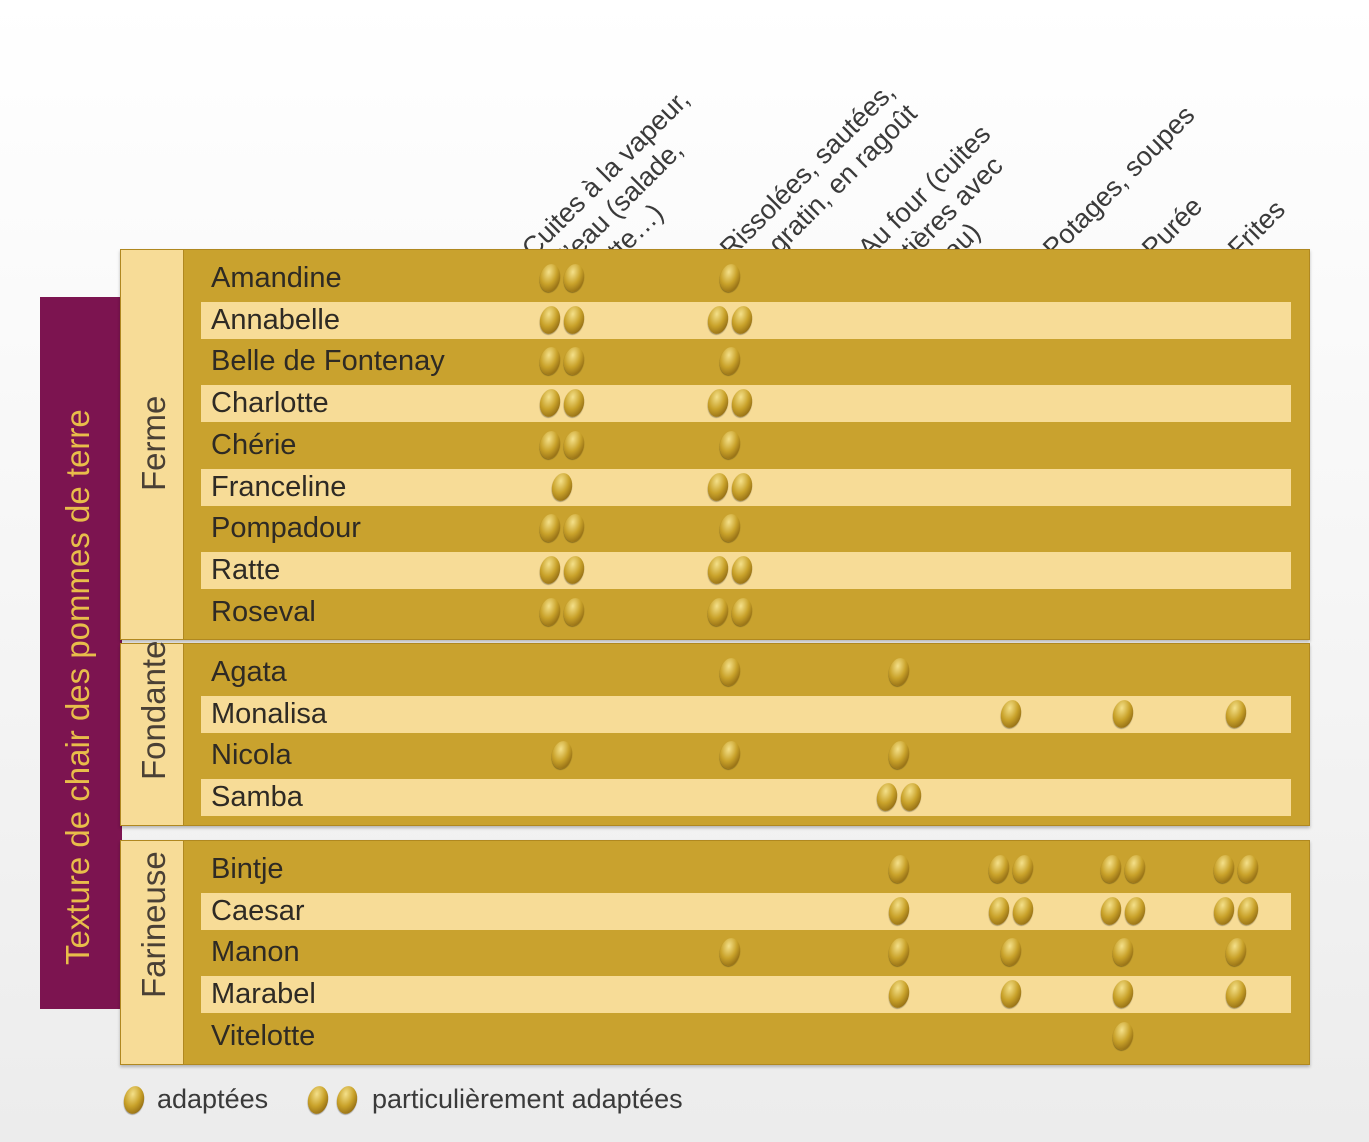  I want to click on variety-name: Nicola, so click(251, 755).